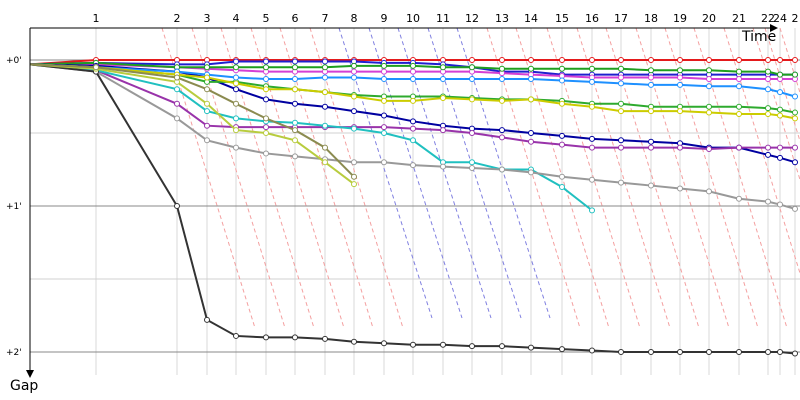 This screenshot has width=800, height=400. Describe the element at coordinates (30, 374) in the screenshot. I see `y-axis-arrow` at that location.